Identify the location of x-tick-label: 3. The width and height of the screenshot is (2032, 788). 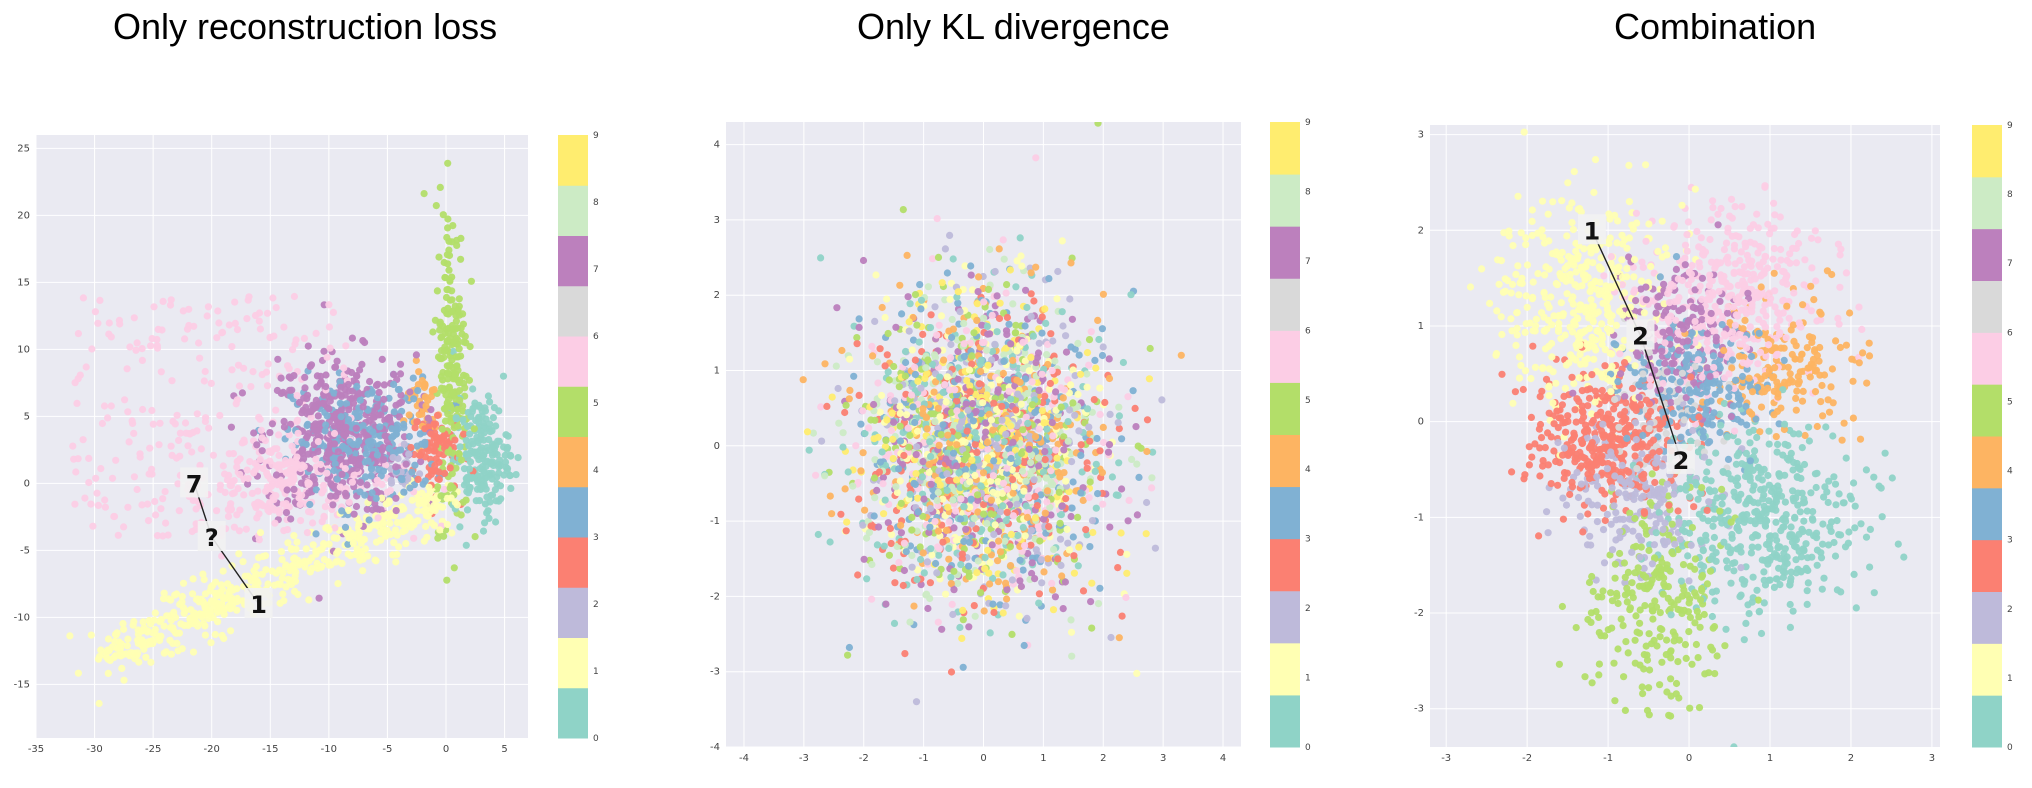
(1163, 758).